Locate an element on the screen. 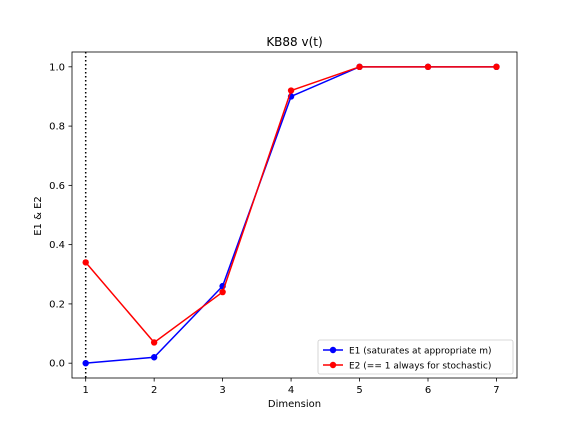  y-tick-label: 0.4 is located at coordinates (57, 245).